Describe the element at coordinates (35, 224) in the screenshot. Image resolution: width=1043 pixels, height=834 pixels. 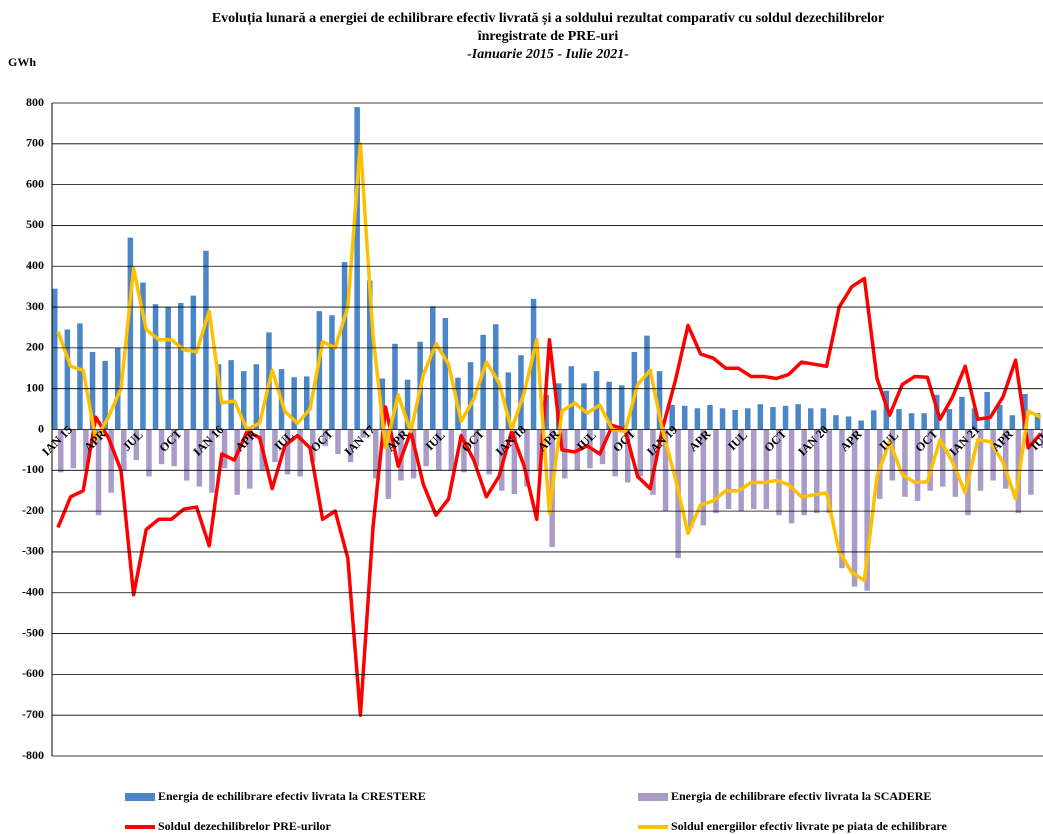
I see `y-tick-label: 500` at that location.